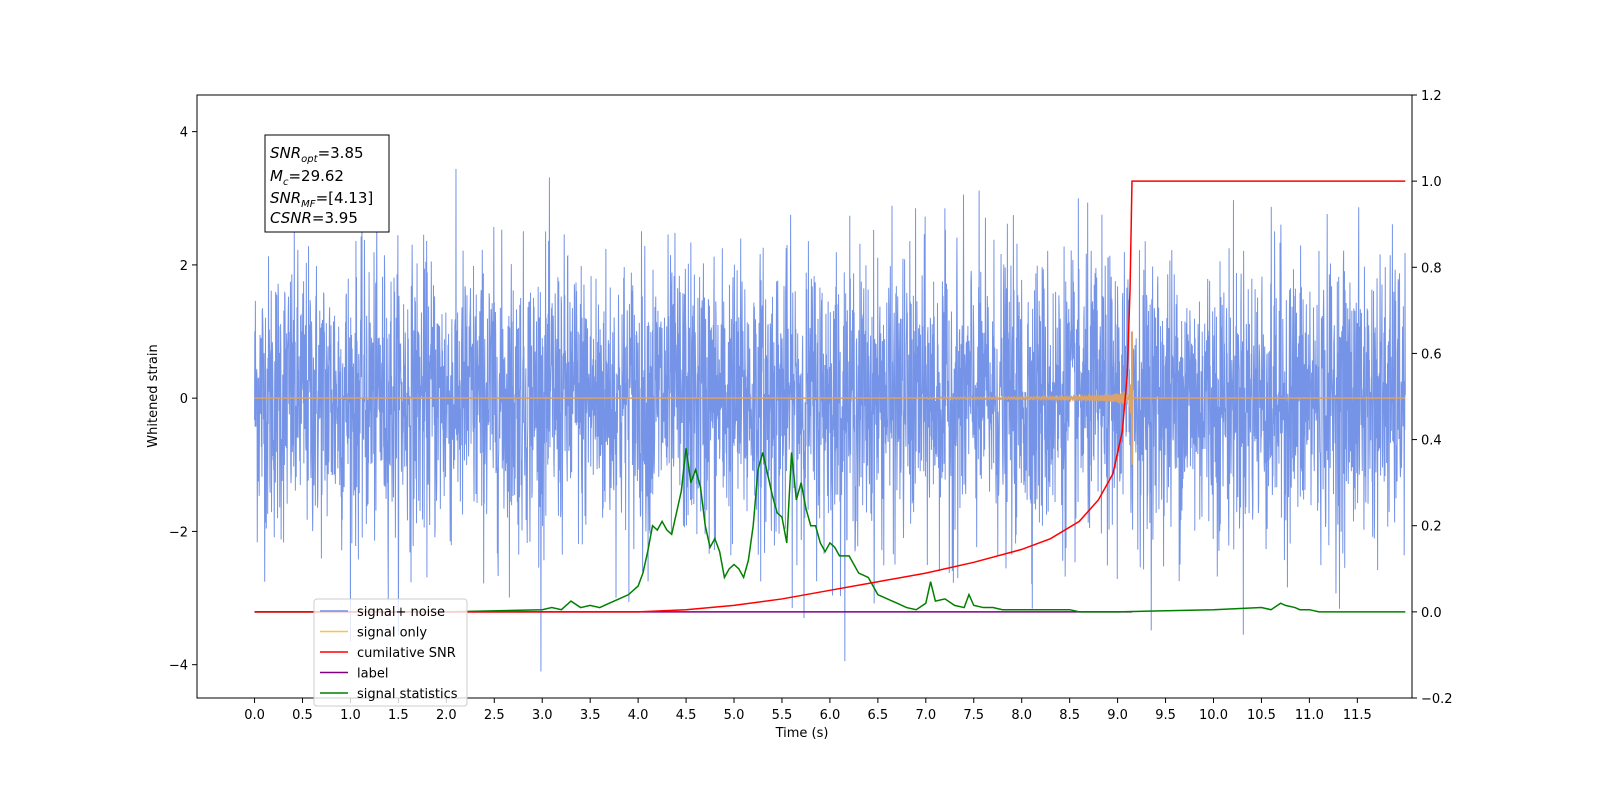  Describe the element at coordinates (782, 715) in the screenshot. I see `x-tick-label: 5.5` at that location.